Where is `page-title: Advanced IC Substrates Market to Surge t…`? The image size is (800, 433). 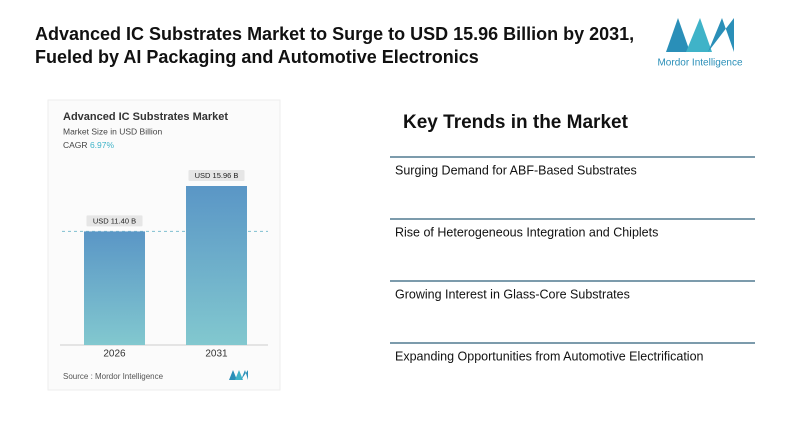
page-title: Advanced IC Substrates Market to Surge t… is located at coordinates (334, 34).